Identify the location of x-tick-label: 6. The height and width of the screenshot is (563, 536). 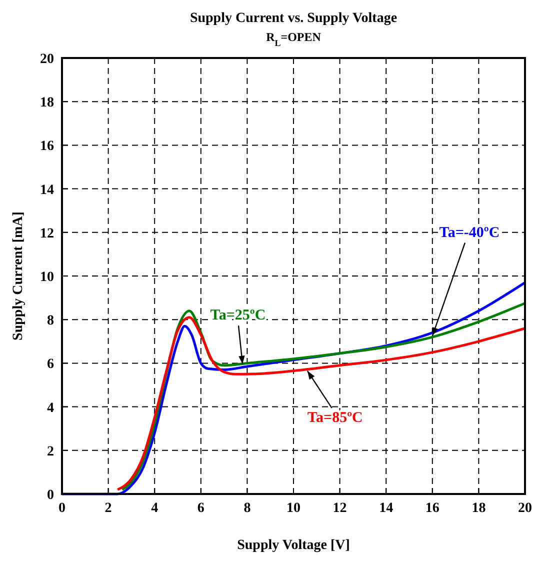
(200, 508).